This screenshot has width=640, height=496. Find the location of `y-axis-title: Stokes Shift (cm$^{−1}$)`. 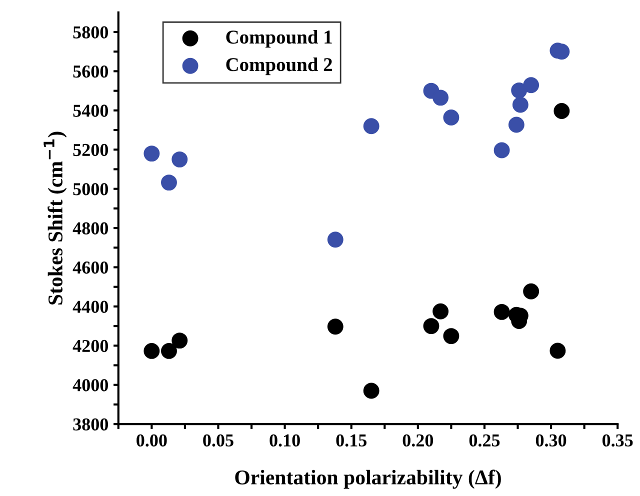

y-axis-title: Stokes Shift (cm$^{−1}$) is located at coordinates (55, 218).